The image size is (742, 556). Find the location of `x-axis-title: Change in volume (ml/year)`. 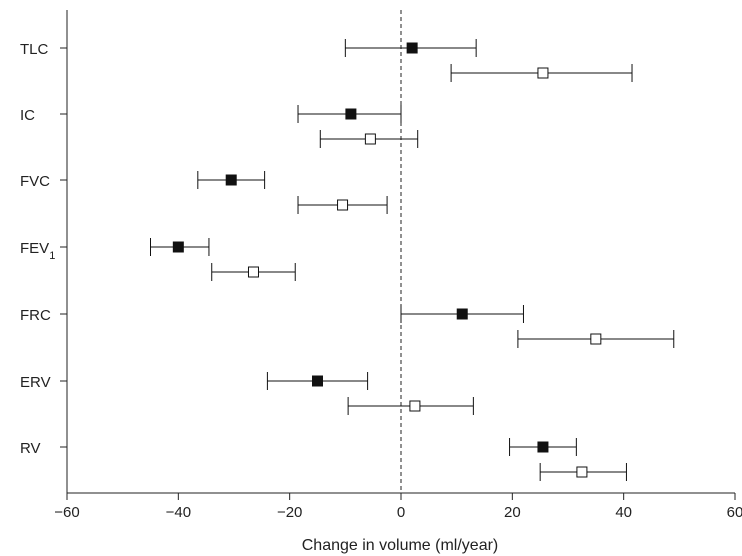

x-axis-title: Change in volume (ml/year) is located at coordinates (400, 545).